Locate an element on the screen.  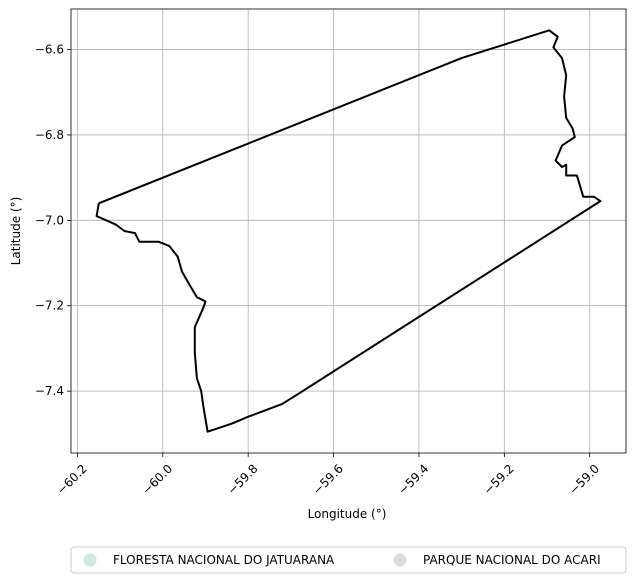
y-tick-label: −7.0 is located at coordinates (49, 220).